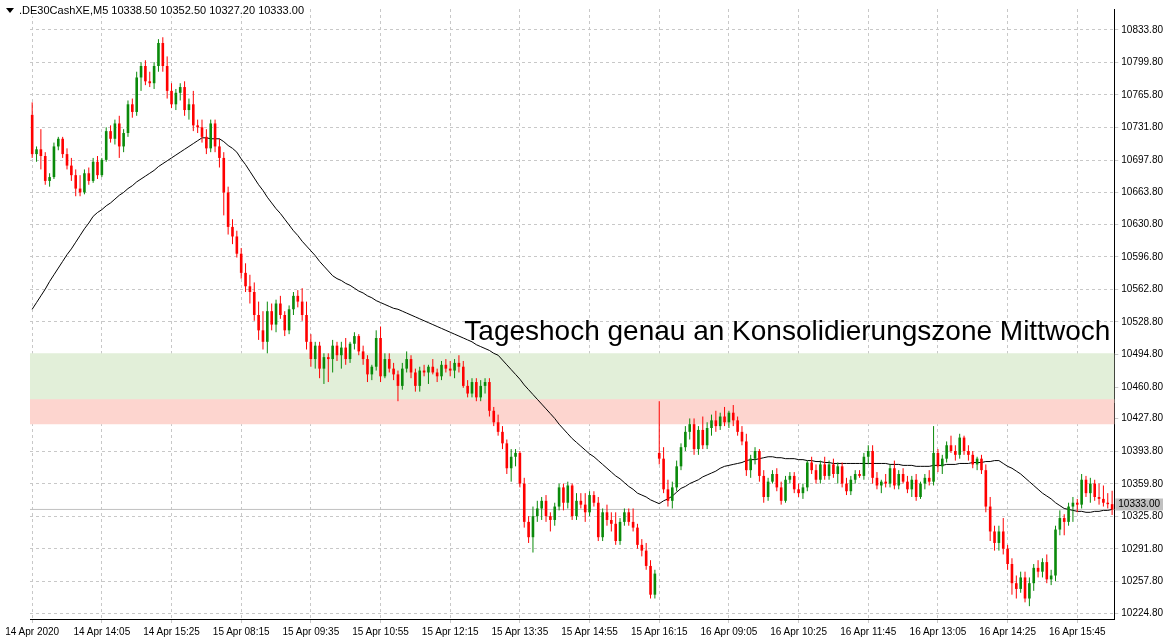 Image resolution: width=1168 pixels, height=641 pixels. I want to click on x-tick-label: 14 Apr 2020, so click(32, 631).